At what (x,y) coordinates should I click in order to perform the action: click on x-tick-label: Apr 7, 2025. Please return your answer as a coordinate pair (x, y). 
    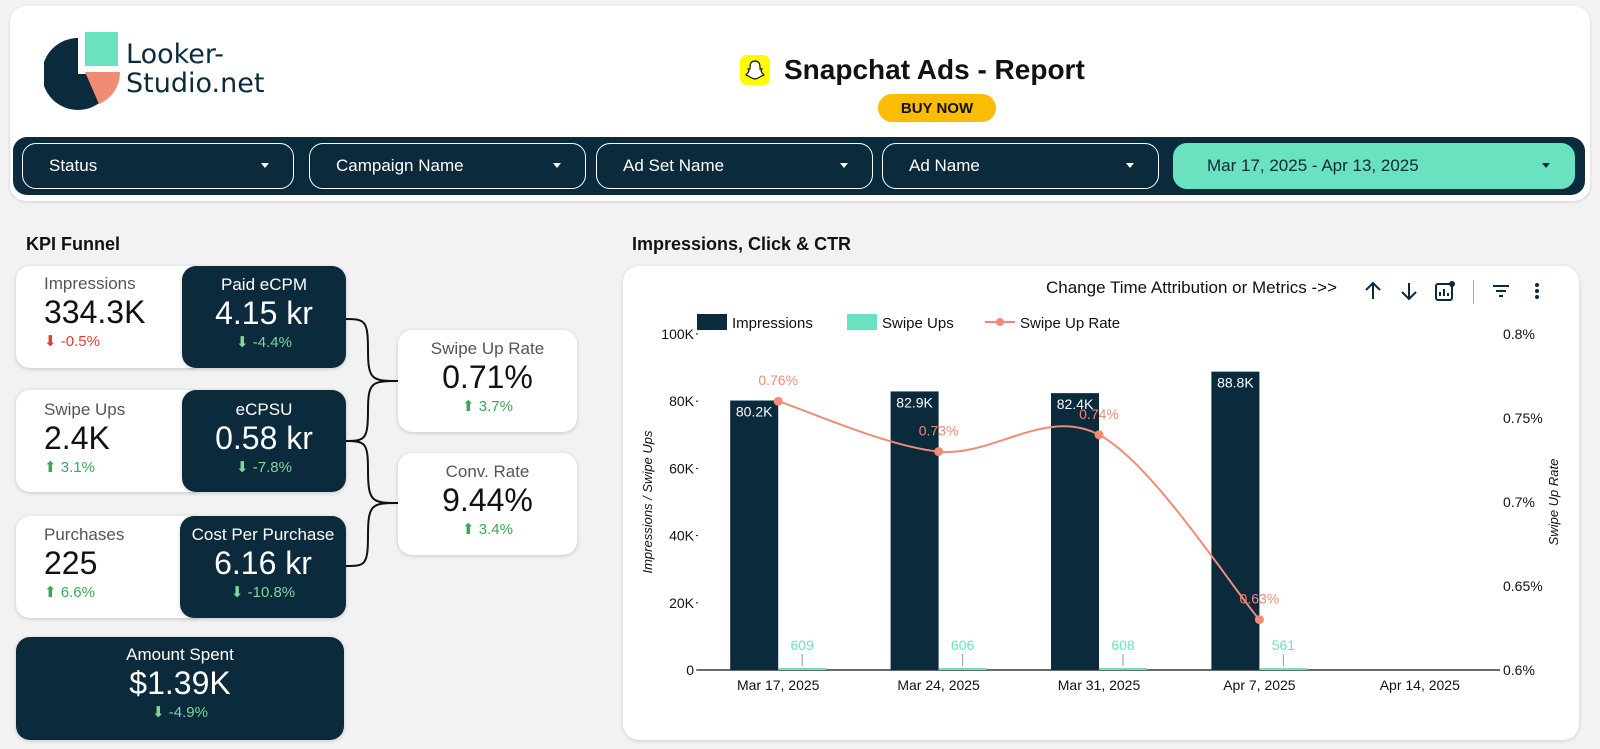
    Looking at the image, I should click on (1259, 685).